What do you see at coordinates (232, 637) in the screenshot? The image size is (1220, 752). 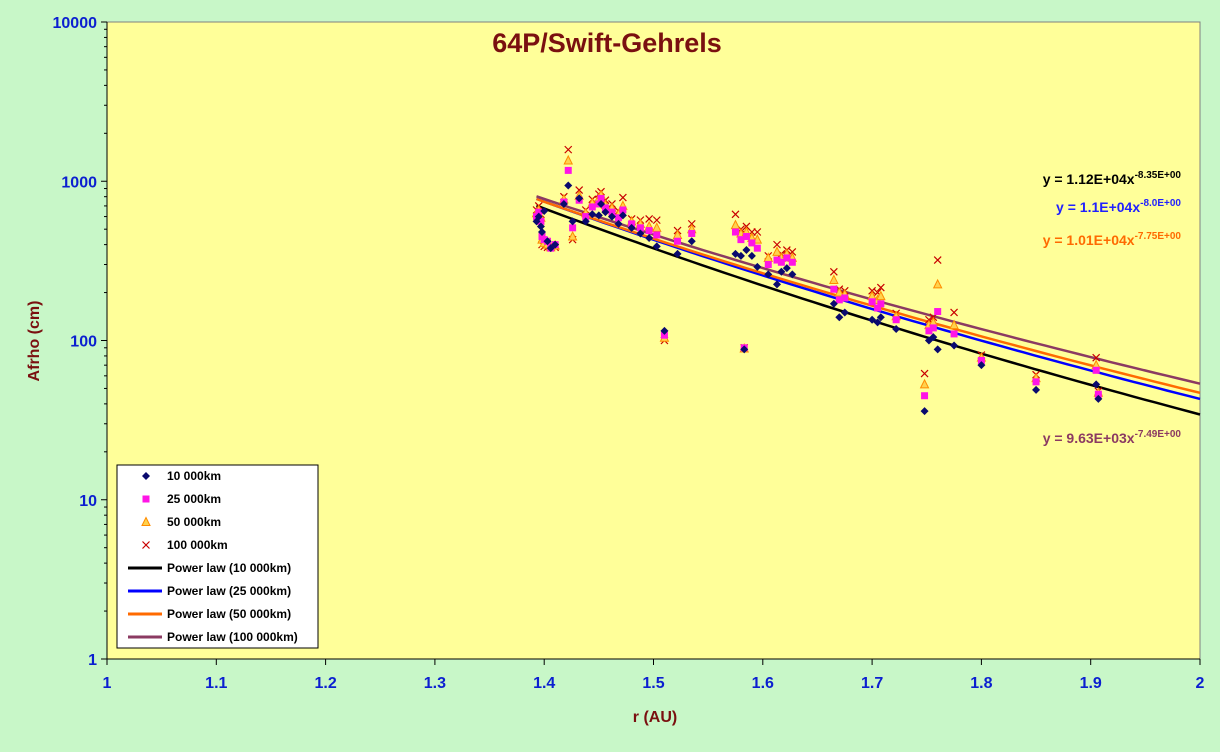 I see `legend-label: Power law (100 000km)` at bounding box center [232, 637].